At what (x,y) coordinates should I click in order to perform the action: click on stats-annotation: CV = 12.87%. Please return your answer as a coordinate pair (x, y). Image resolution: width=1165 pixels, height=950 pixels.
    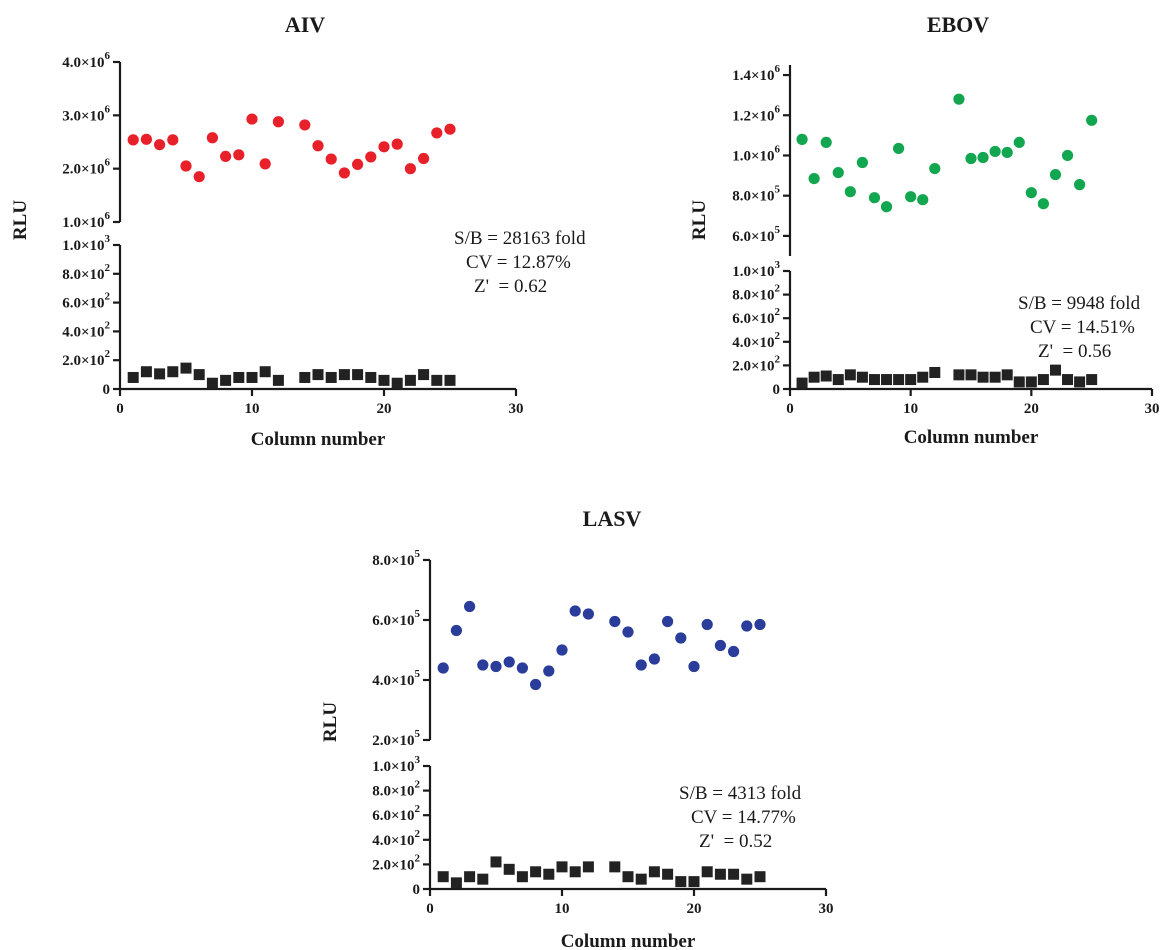
    Looking at the image, I should click on (518, 262).